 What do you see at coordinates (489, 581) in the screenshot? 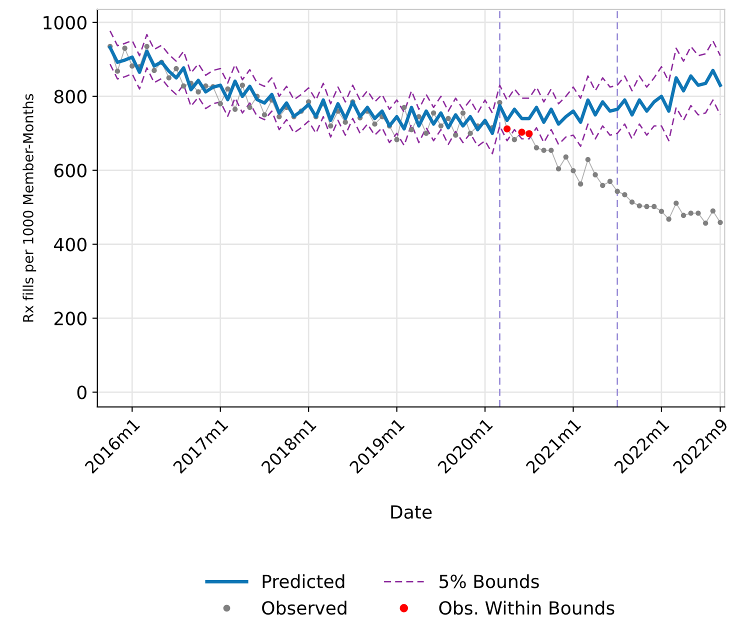
I see `legend-label: 5% Bounds` at bounding box center [489, 581].